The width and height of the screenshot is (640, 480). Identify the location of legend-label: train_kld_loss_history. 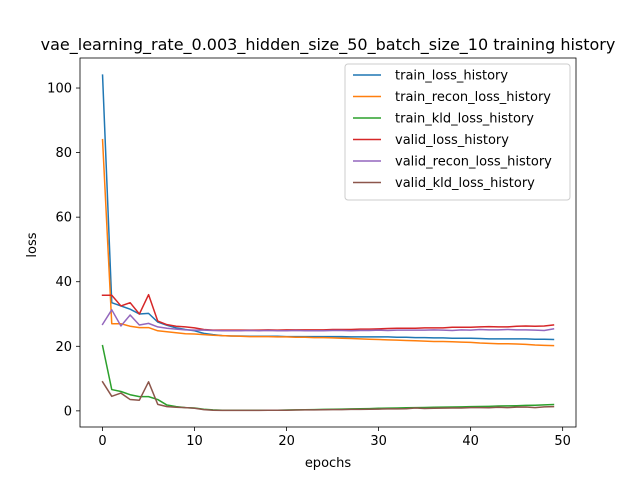
(464, 119).